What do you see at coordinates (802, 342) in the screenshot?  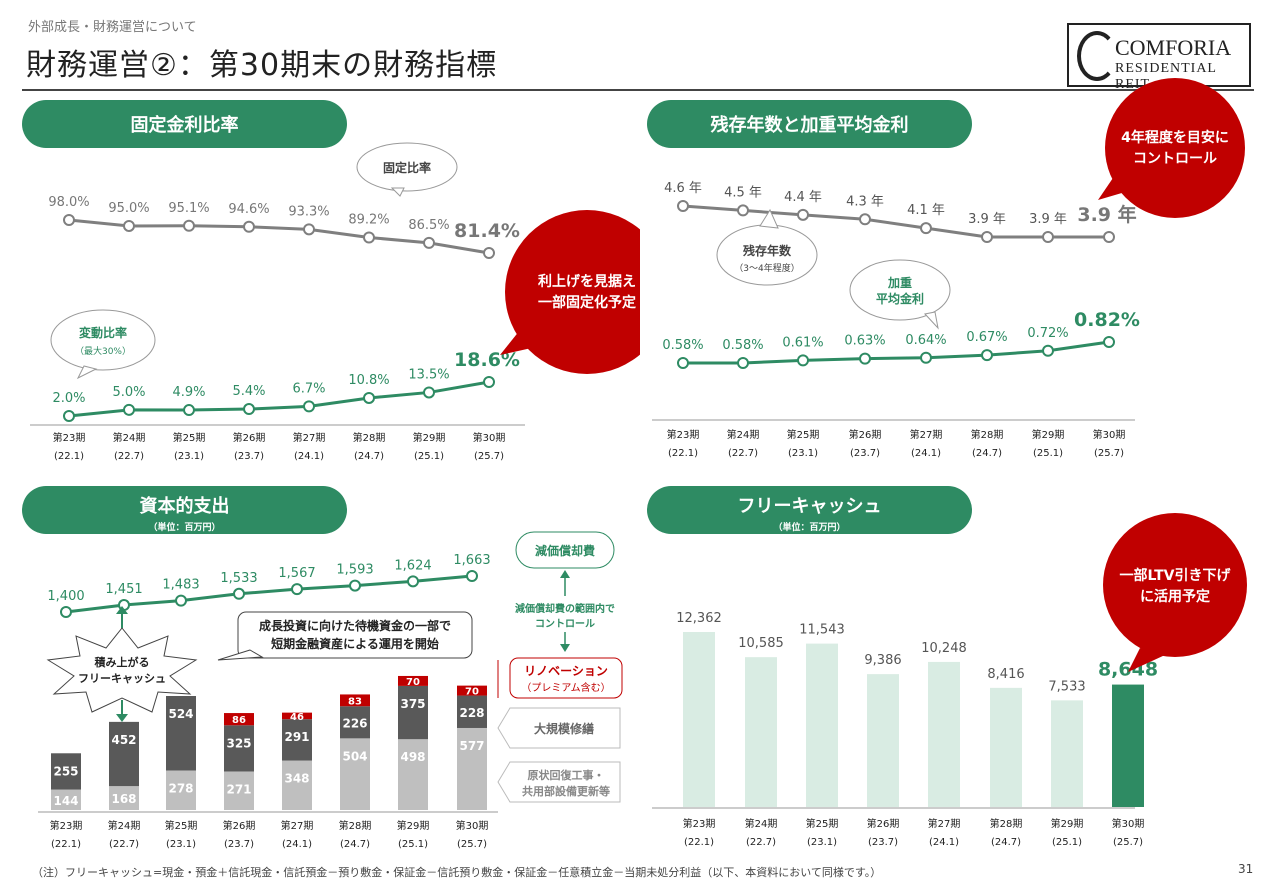 I see `weighted-rate-data-label: 0.61%` at bounding box center [802, 342].